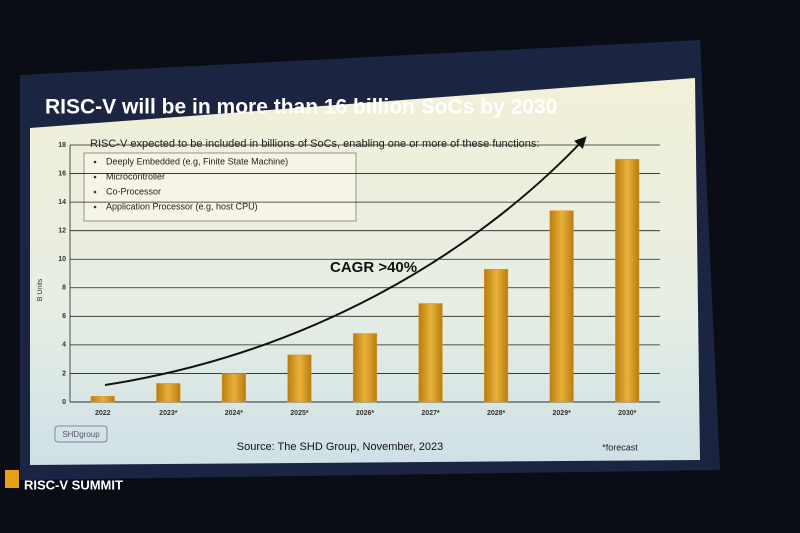  I want to click on logo-box, so click(81, 434).